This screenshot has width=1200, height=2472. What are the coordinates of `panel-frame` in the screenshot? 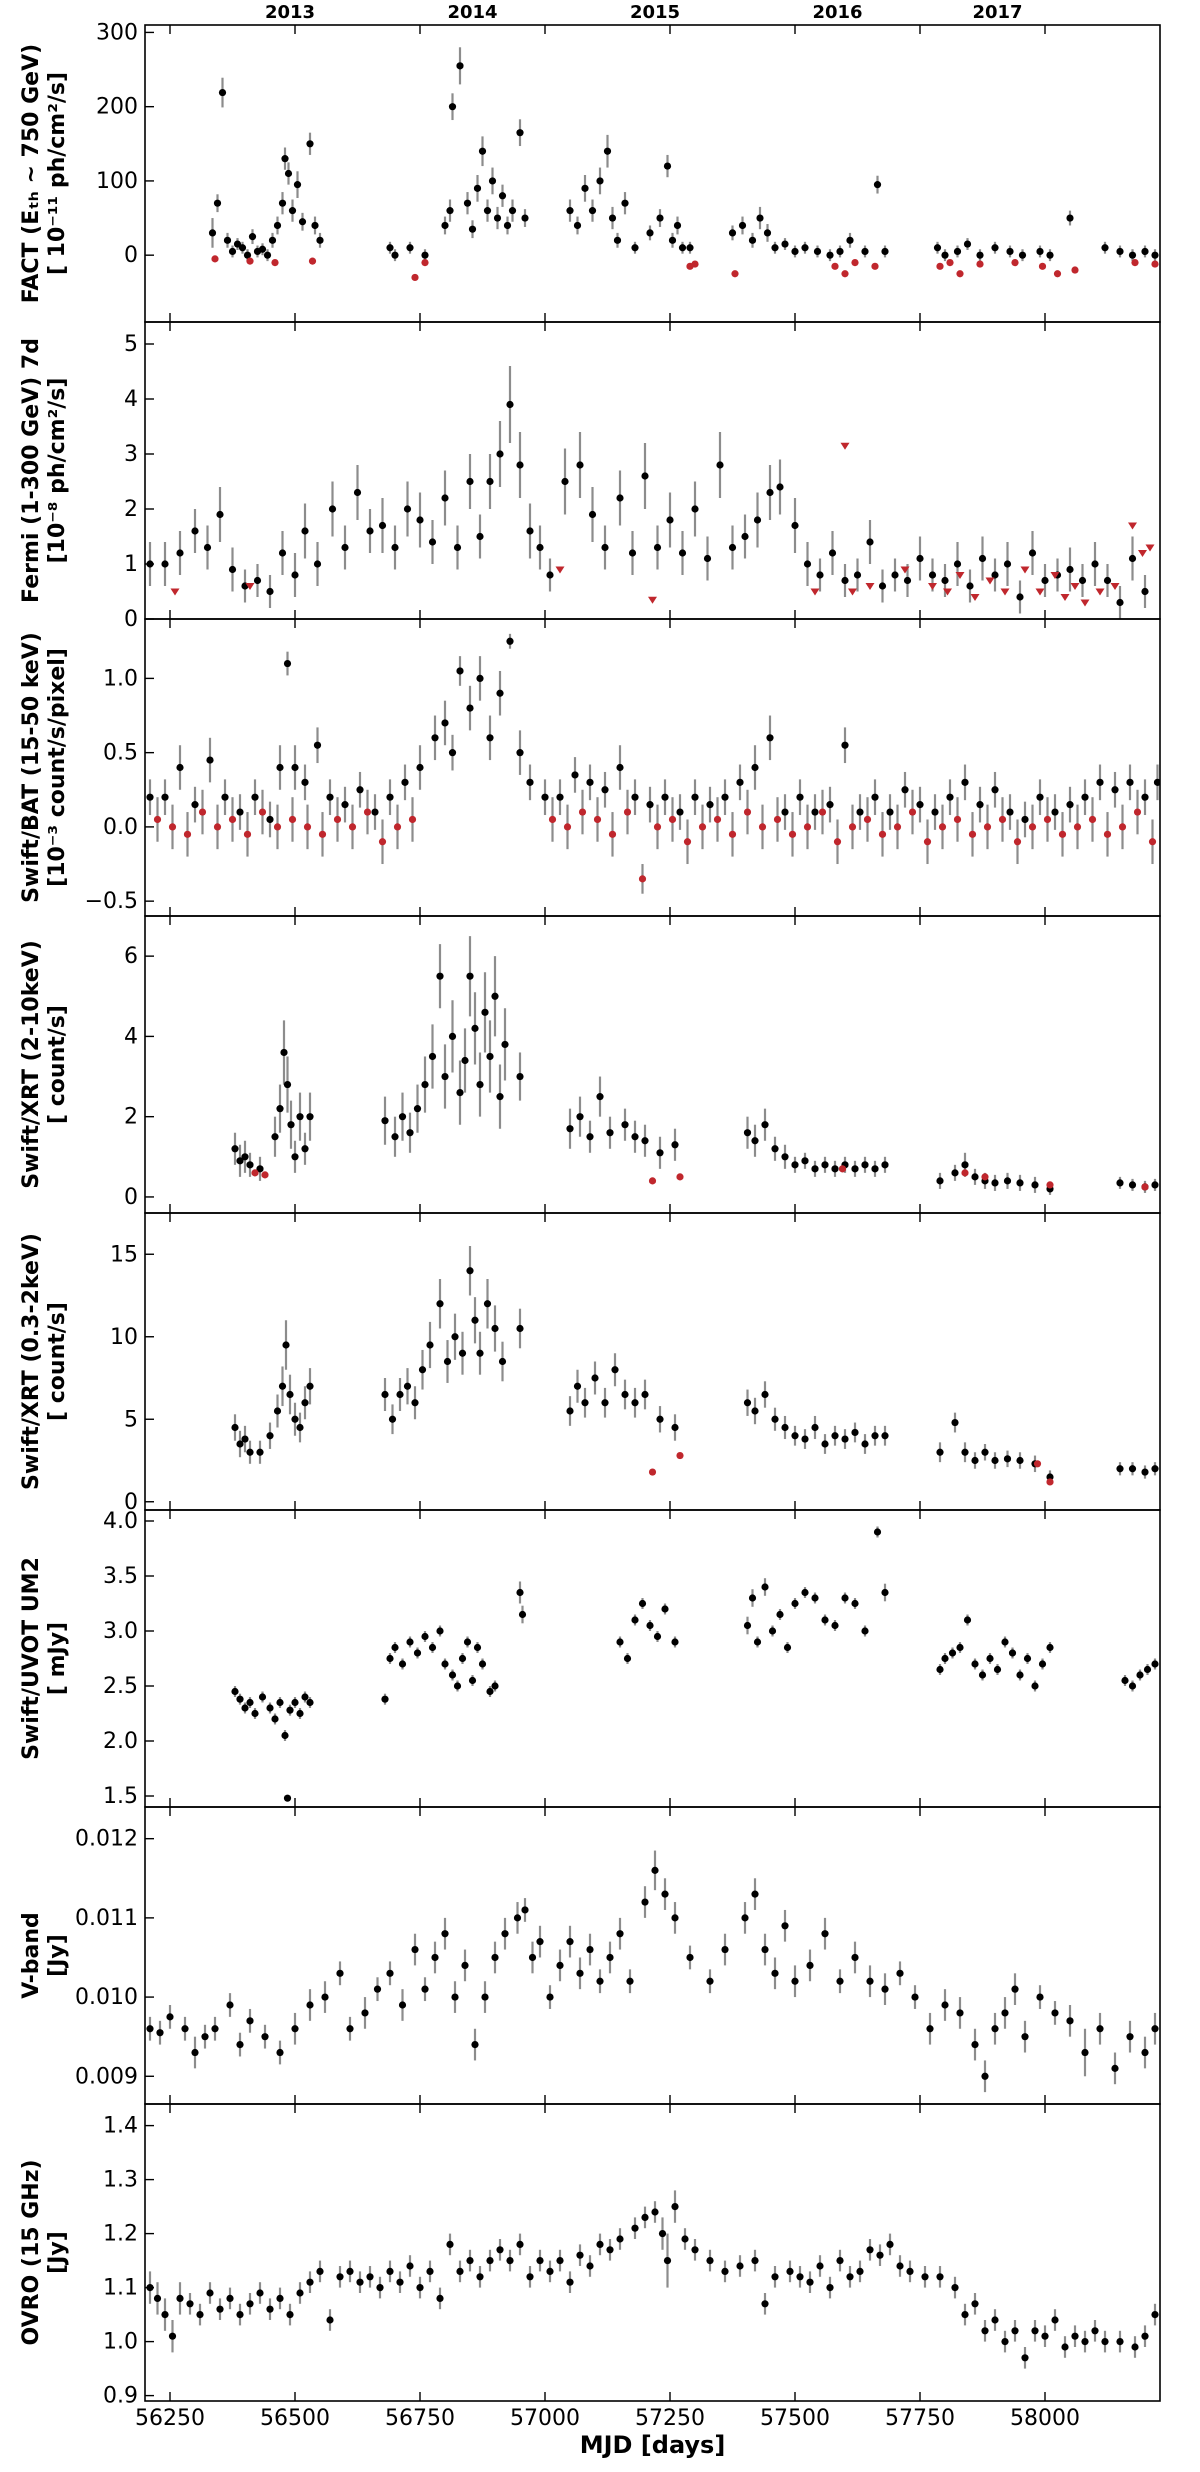 It's located at (652, 1955).